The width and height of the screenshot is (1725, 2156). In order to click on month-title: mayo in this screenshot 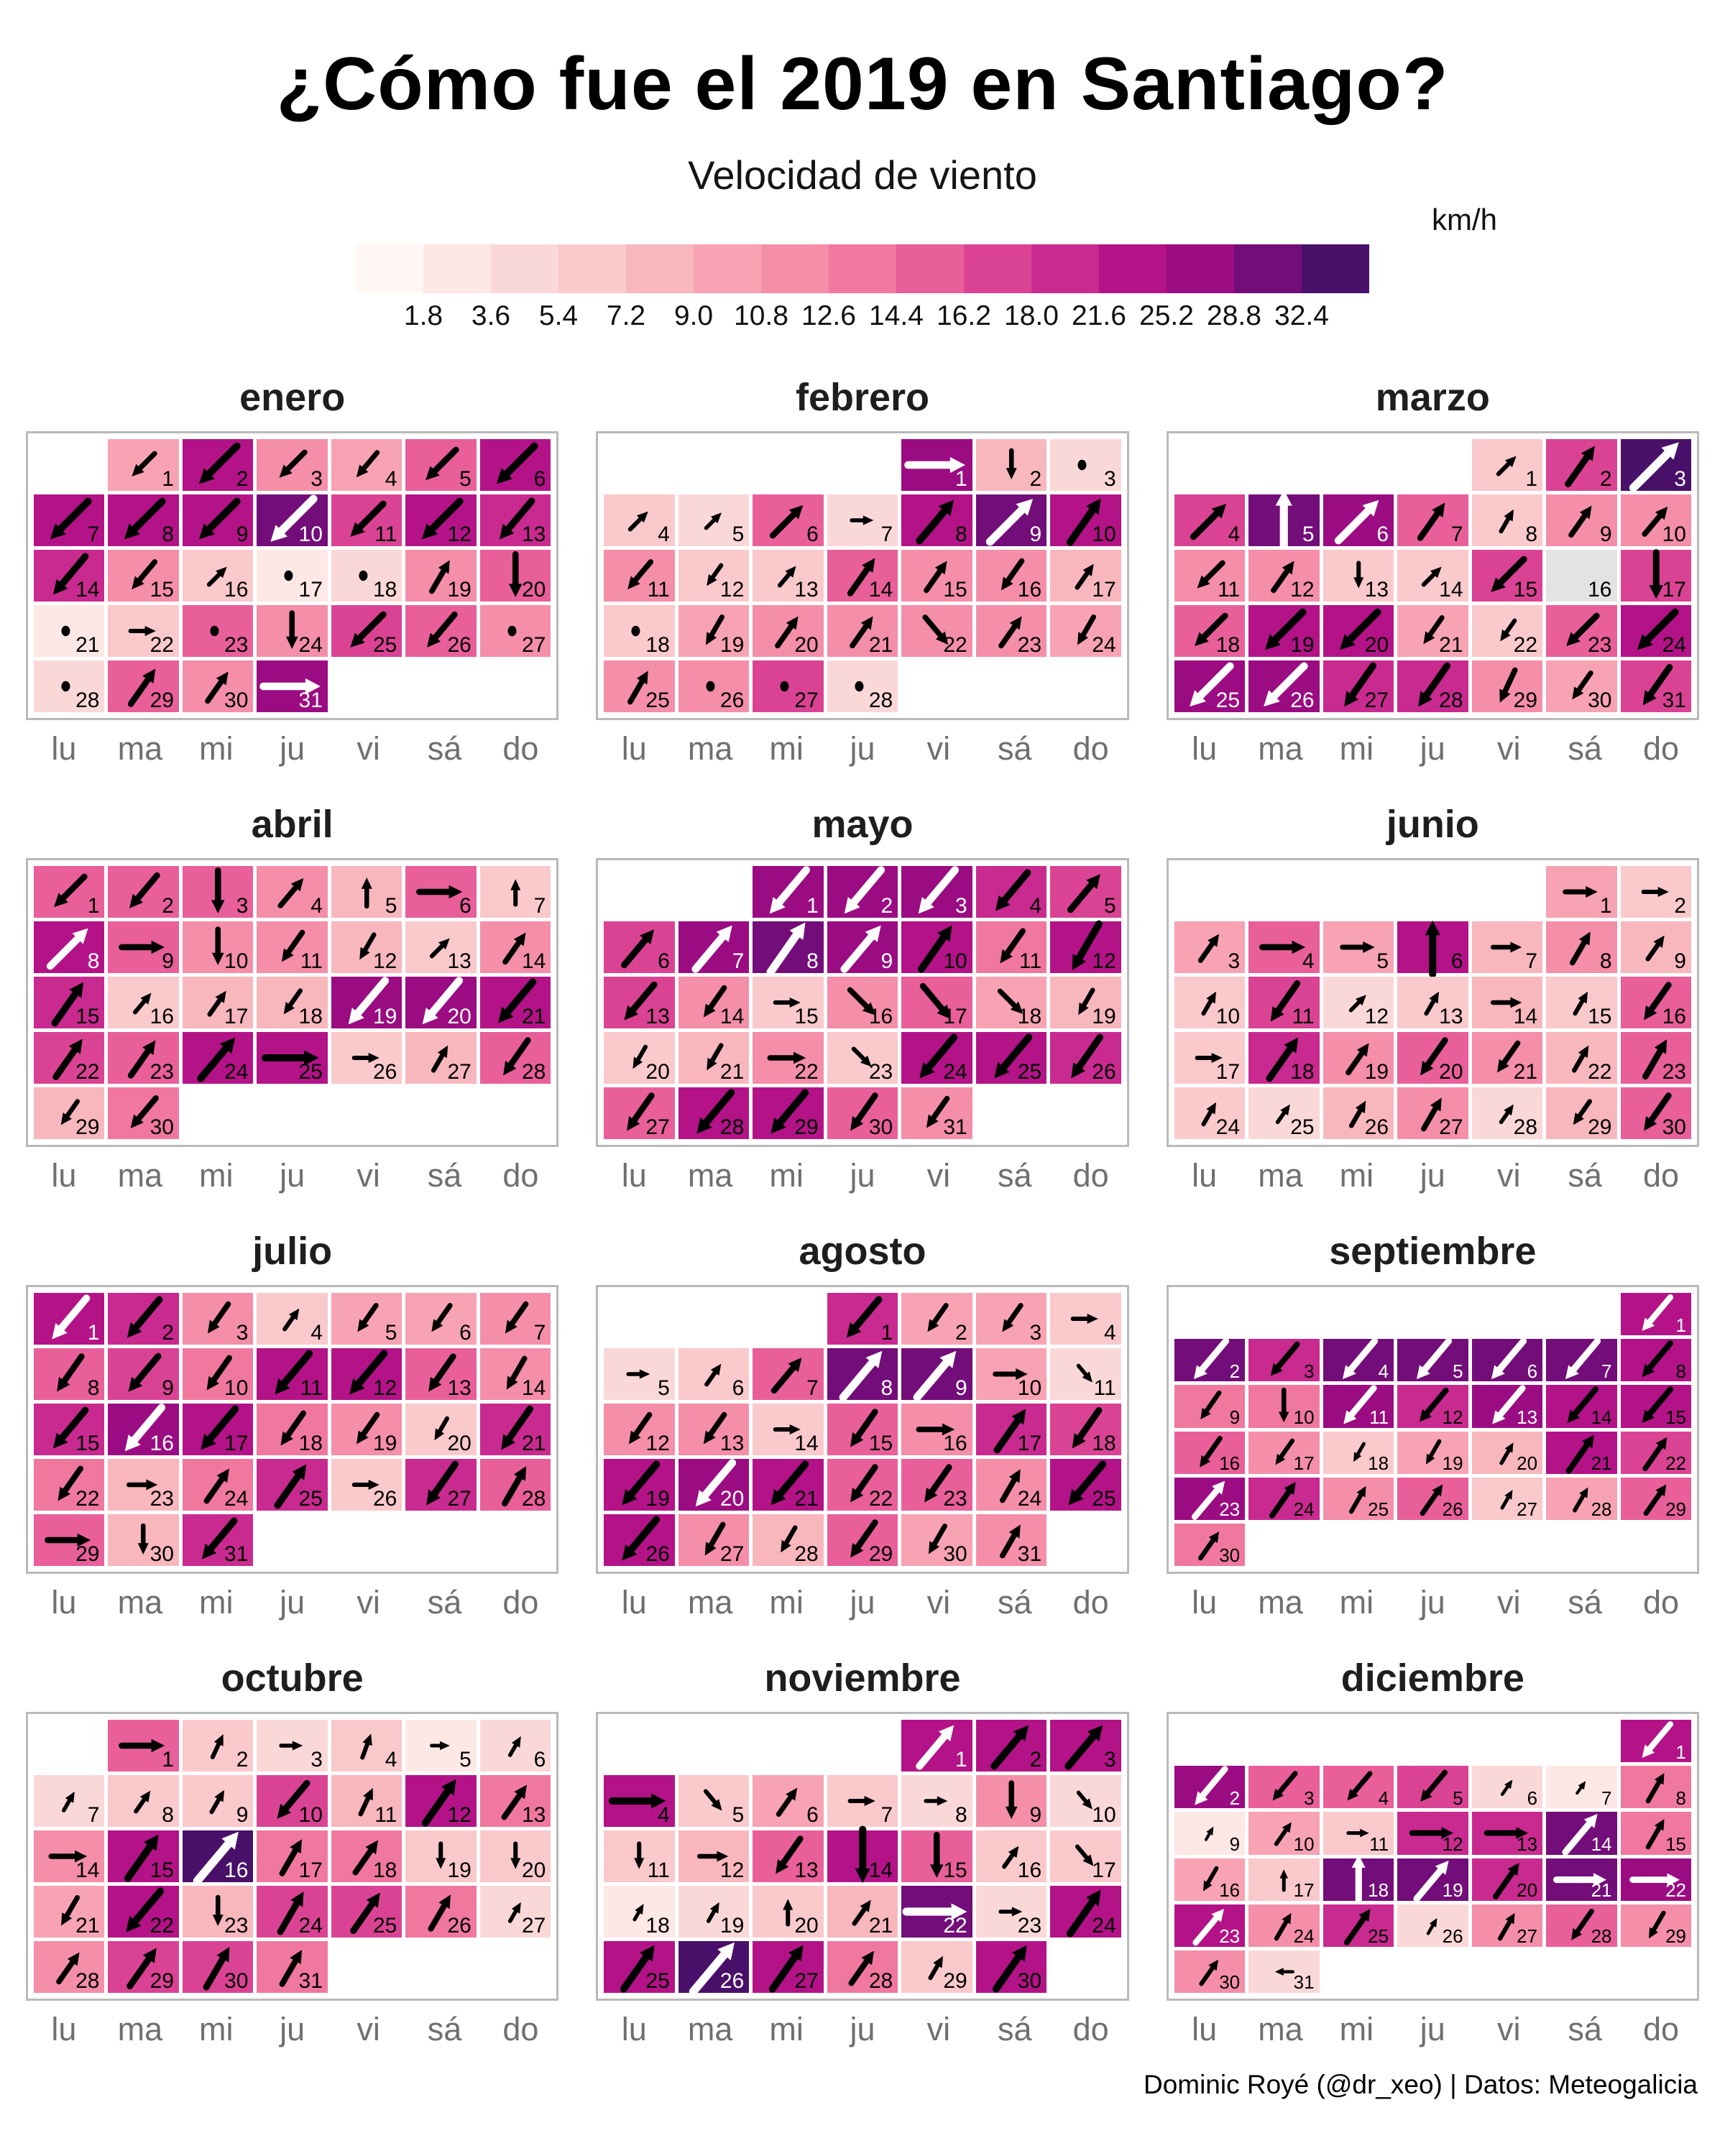, I will do `click(862, 824)`.